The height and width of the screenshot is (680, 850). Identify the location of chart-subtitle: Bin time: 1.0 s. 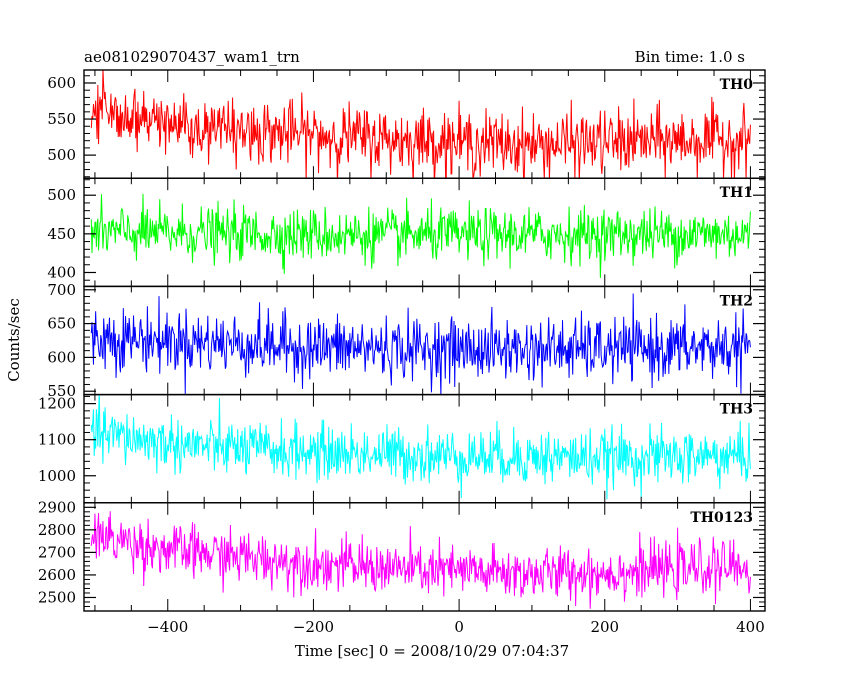
(690, 57).